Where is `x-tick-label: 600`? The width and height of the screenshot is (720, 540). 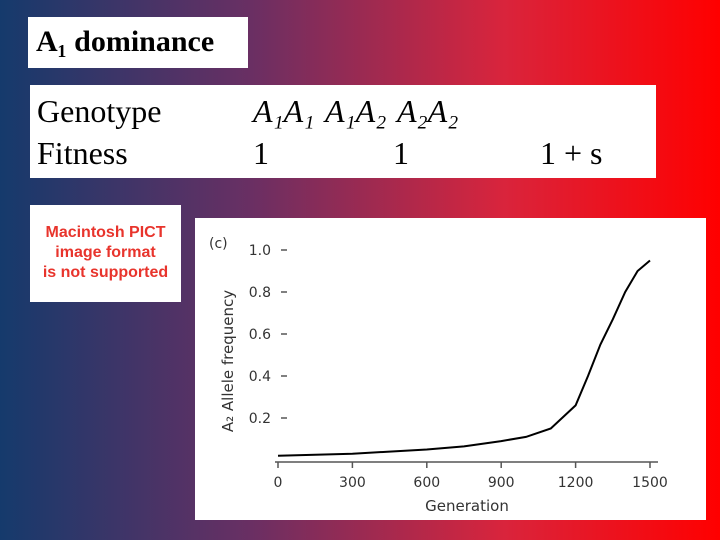
x-tick-label: 600 is located at coordinates (426, 483).